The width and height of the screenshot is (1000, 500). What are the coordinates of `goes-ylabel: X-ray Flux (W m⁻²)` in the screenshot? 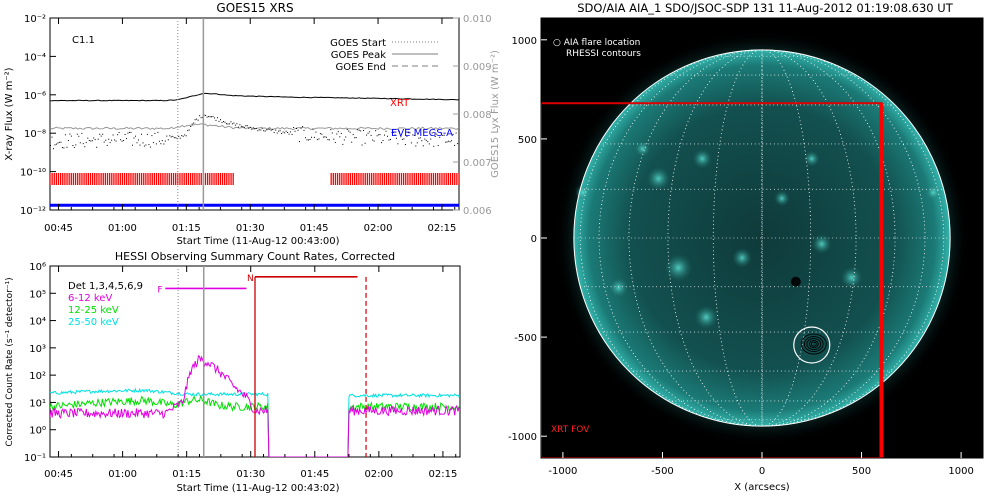 It's located at (9, 113).